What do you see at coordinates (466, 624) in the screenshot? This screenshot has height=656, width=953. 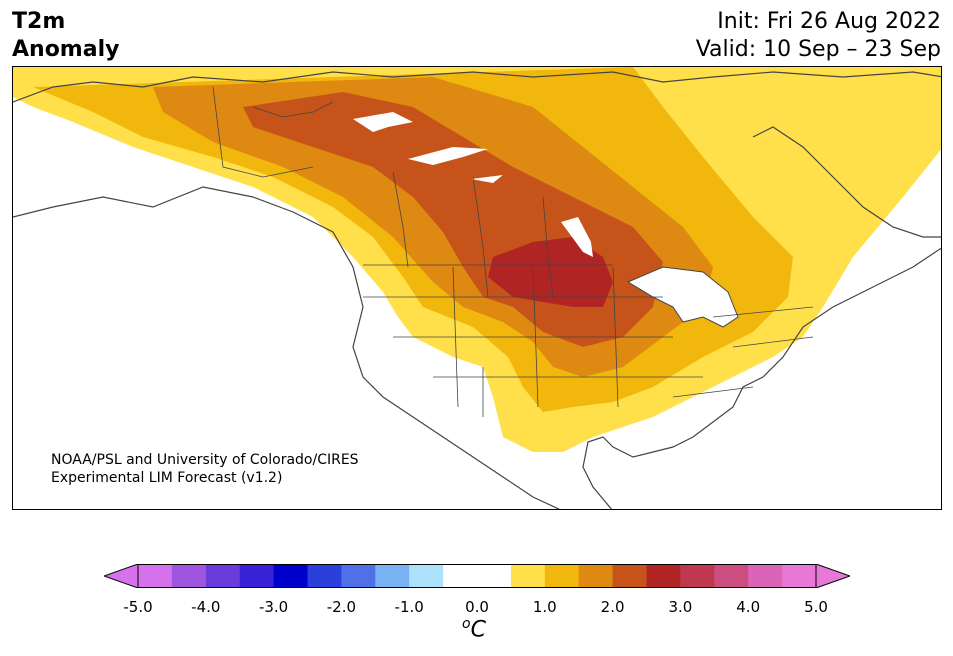 I see `unit-superscript: o` at bounding box center [466, 624].